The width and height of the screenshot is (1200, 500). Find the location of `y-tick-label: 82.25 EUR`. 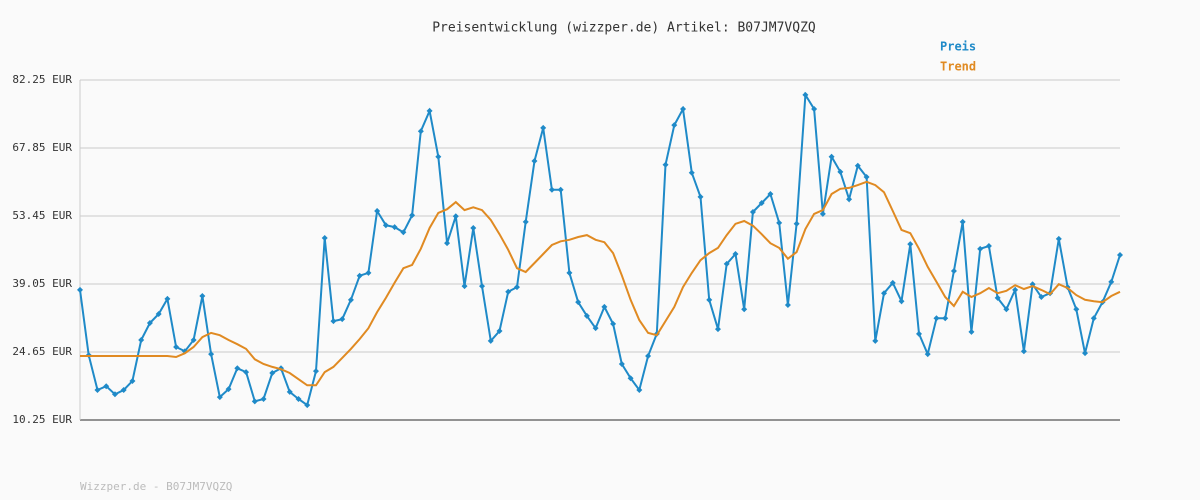

y-tick-label: 82.25 EUR is located at coordinates (42, 79).